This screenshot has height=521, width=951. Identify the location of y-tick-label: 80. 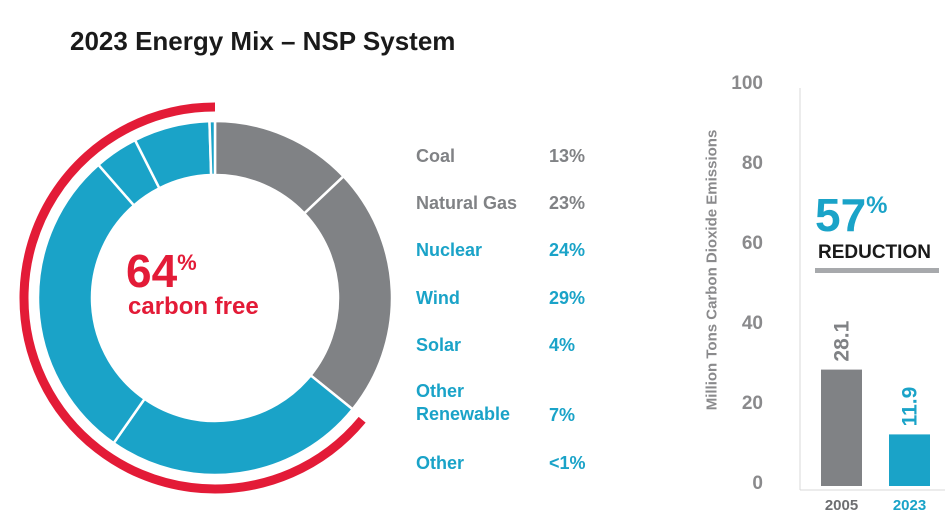
(752, 163).